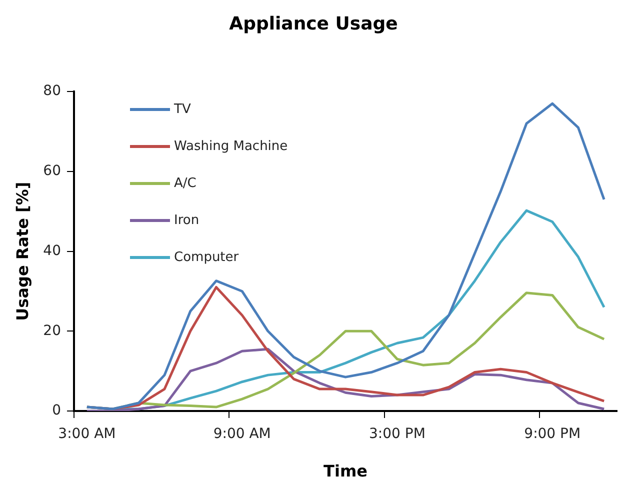 This screenshot has width=621, height=494. Describe the element at coordinates (57, 410) in the screenshot. I see `y-tick-label: 0` at that location.